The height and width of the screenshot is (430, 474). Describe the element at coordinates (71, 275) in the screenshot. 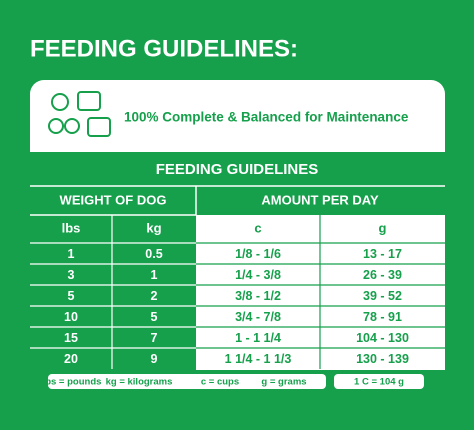

I see `cell: 3` at that location.